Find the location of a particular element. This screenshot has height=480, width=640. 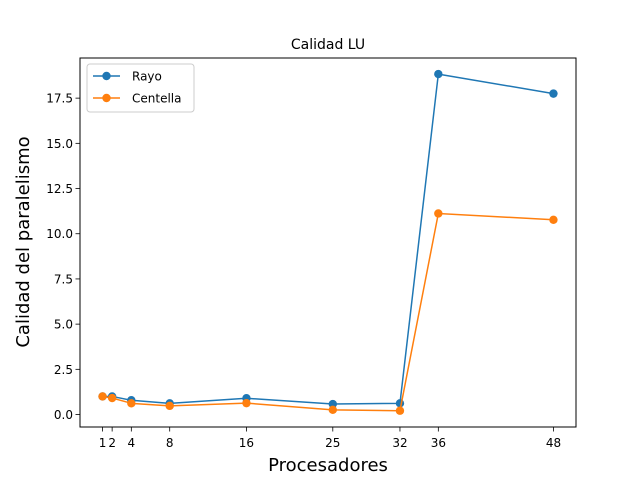

legend-marker-centella is located at coordinates (106, 98).